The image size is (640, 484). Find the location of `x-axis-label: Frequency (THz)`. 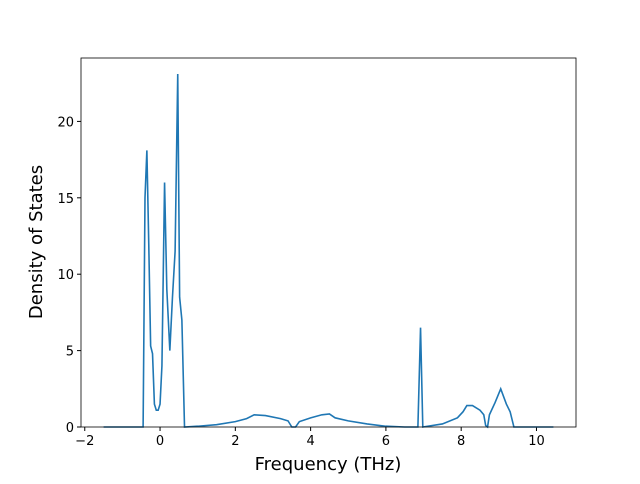

x-axis-label: Frequency (THz) is located at coordinates (328, 464).